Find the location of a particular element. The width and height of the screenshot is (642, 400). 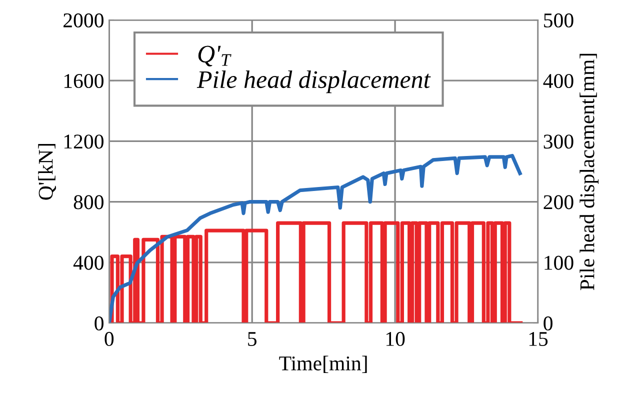

x-tick-label: 5 is located at coordinates (252, 339).